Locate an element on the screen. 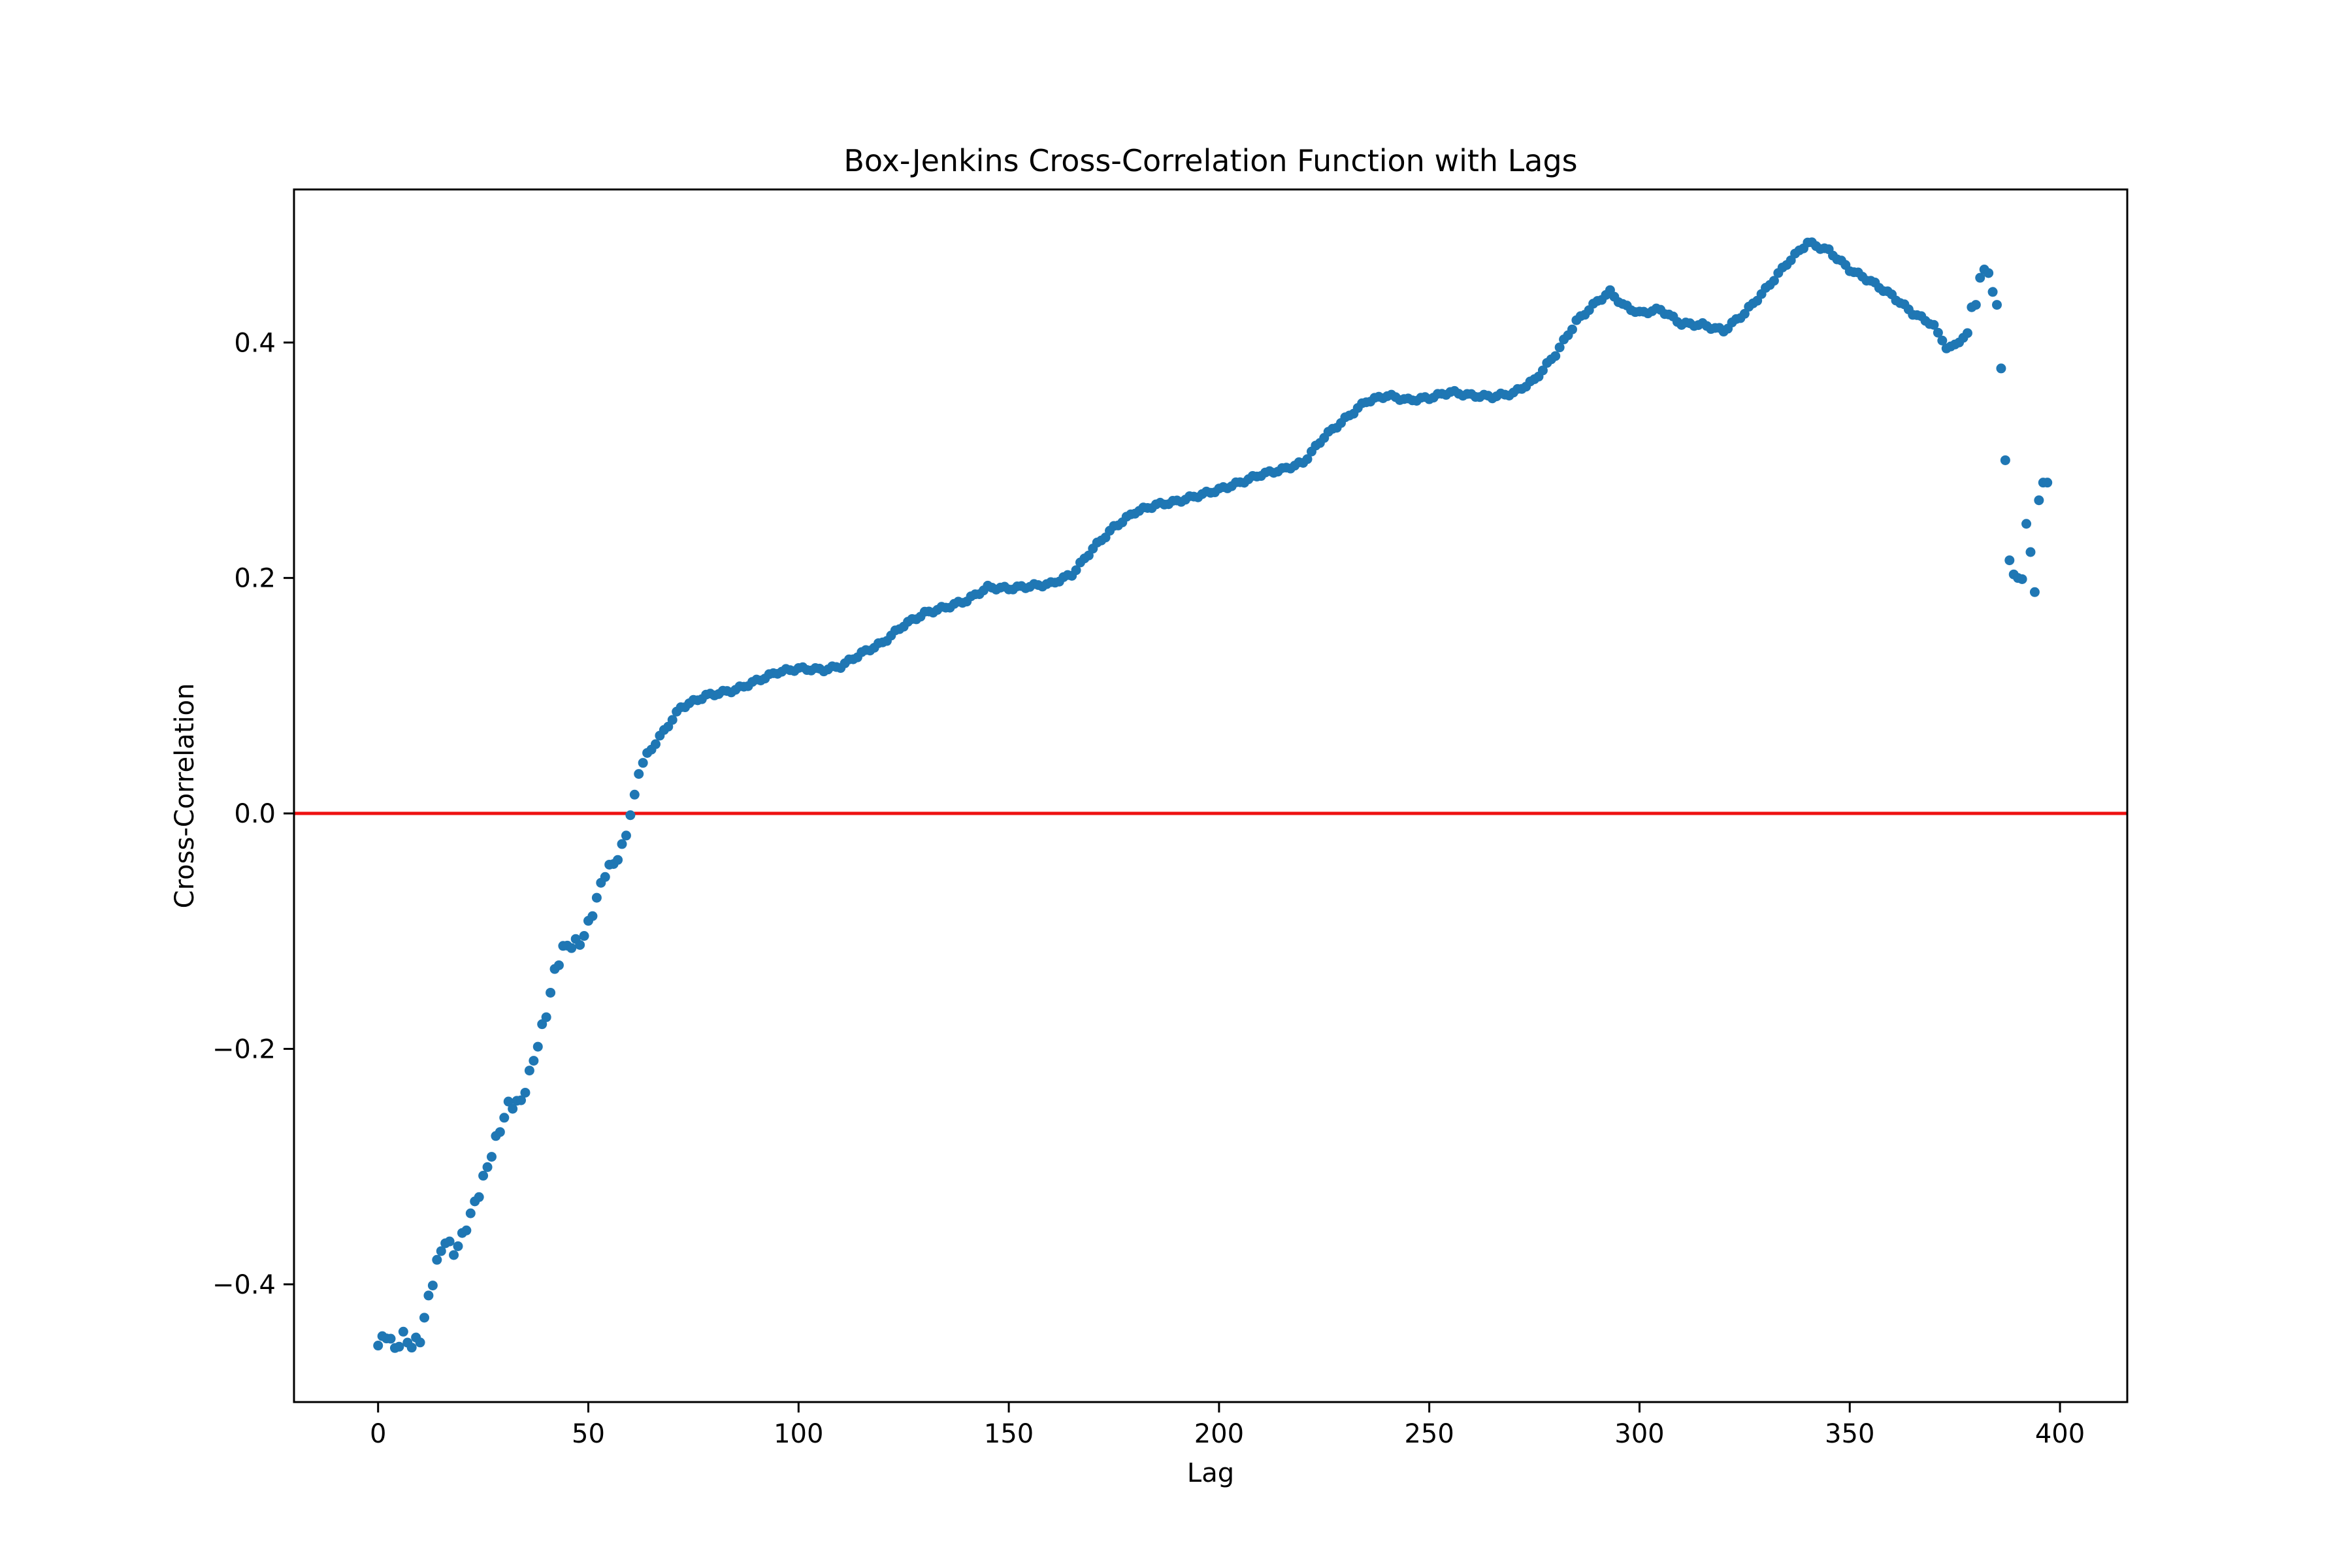  x-tick-label: 0 is located at coordinates (378, 1434).